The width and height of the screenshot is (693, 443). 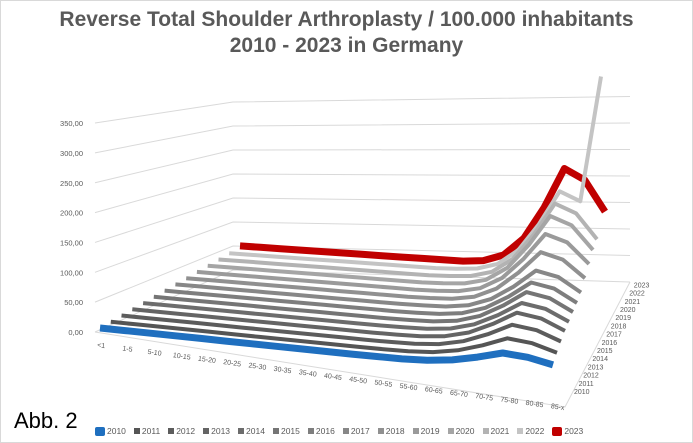 I want to click on depth-tick-label: 2010, so click(x=582, y=392).